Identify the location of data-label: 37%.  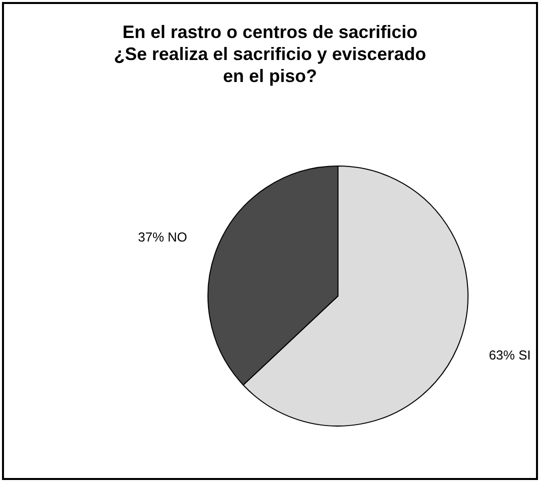
(151, 237).